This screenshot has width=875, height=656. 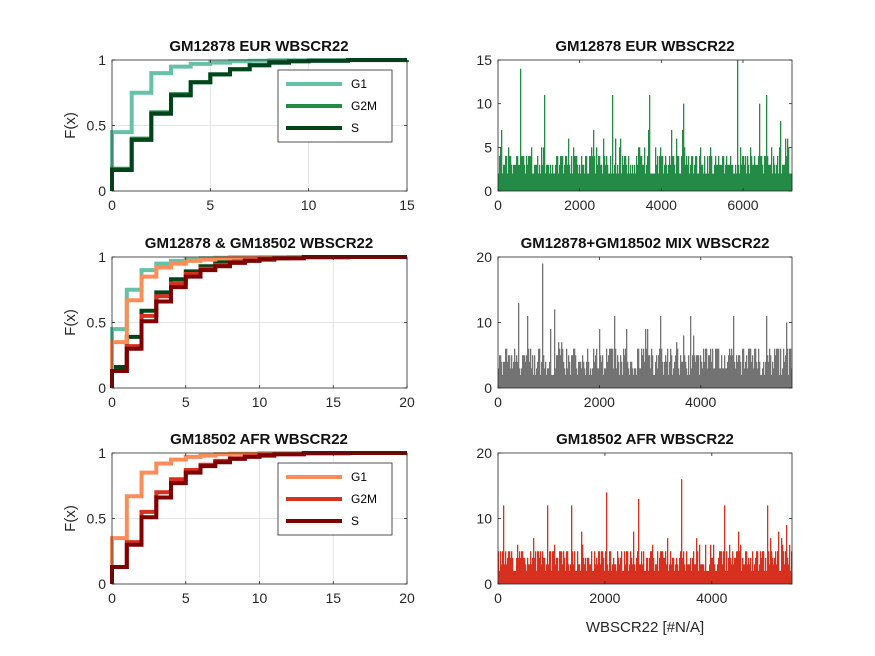 What do you see at coordinates (260, 598) in the screenshot?
I see `x-tick-label: 10` at bounding box center [260, 598].